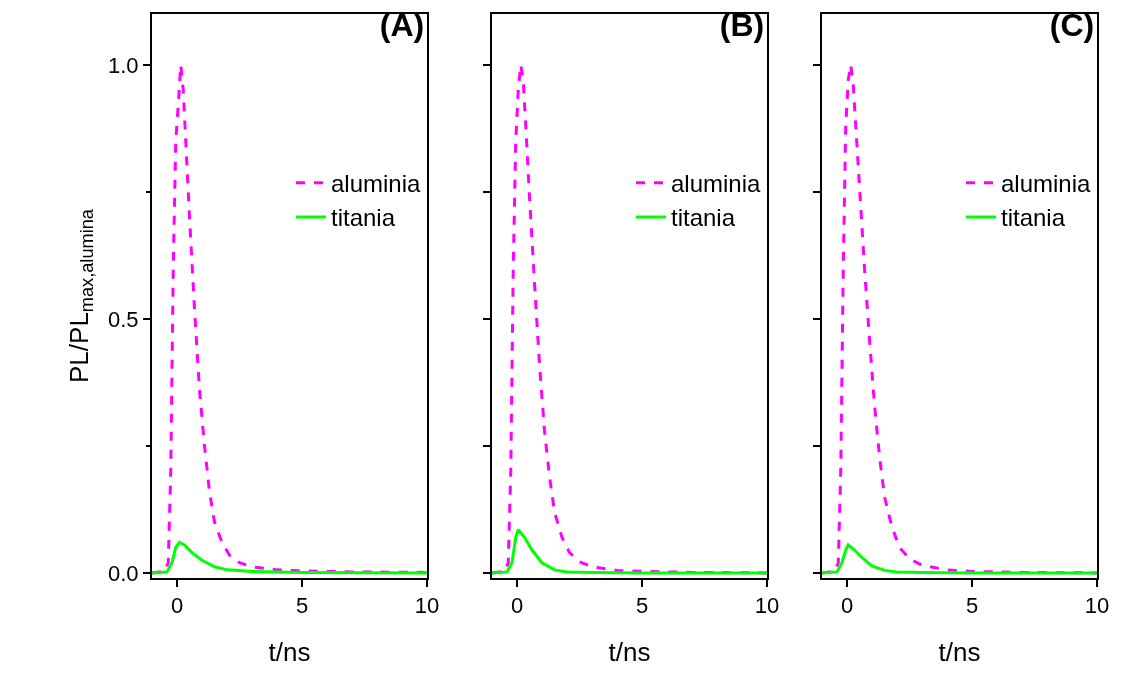 This screenshot has height=687, width=1121. Describe the element at coordinates (123, 319) in the screenshot. I see `y-tick-label: 0.5` at that location.